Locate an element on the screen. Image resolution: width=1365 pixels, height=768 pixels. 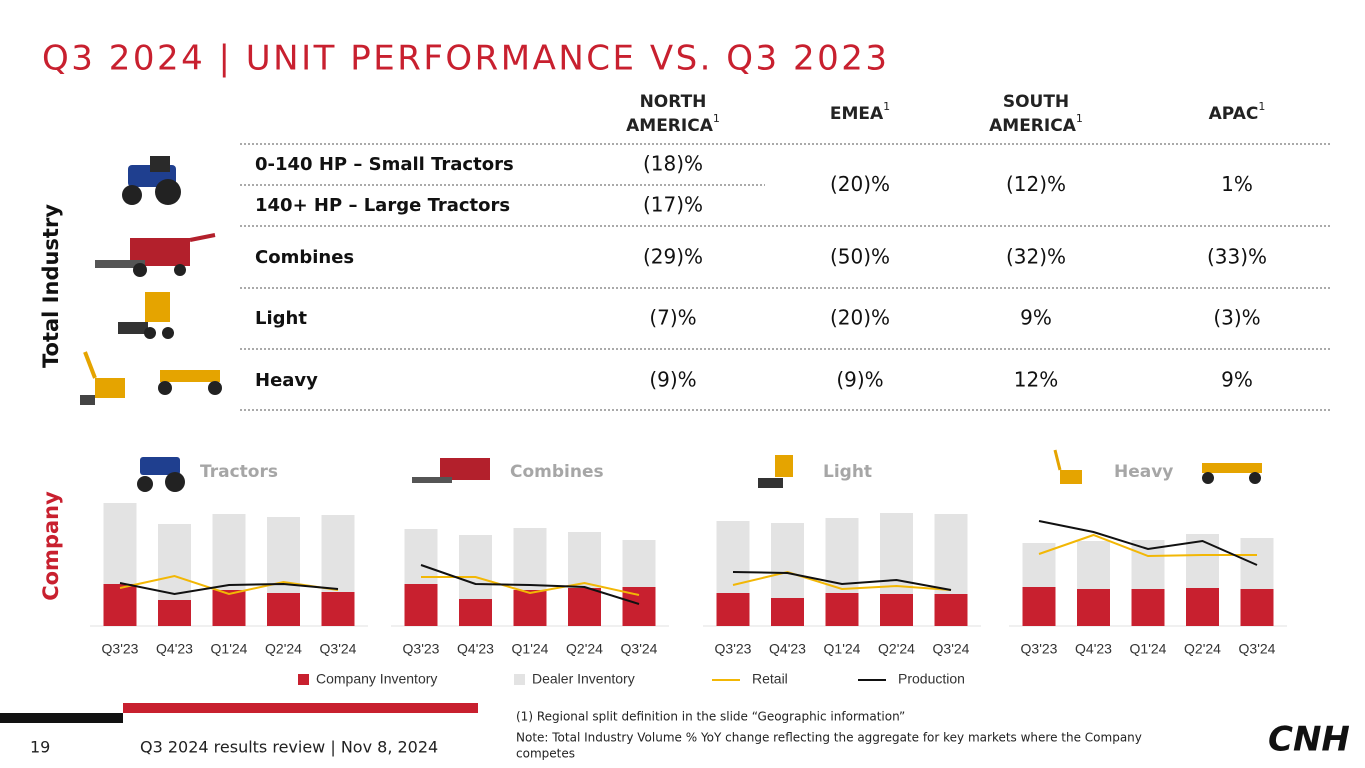
table-cell: (32)% is located at coordinates (1036, 257).